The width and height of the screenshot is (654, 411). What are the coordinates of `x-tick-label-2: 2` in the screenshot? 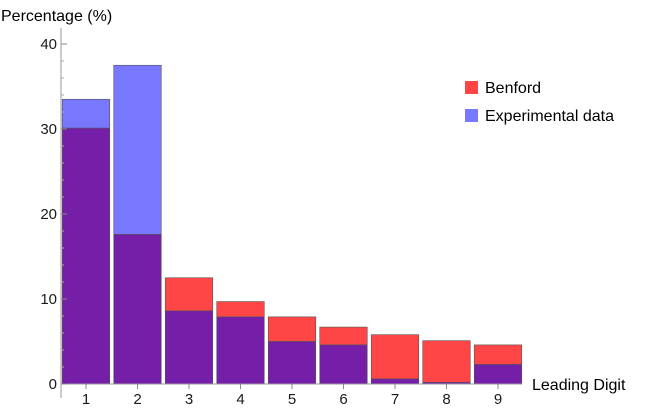 It's located at (137, 399).